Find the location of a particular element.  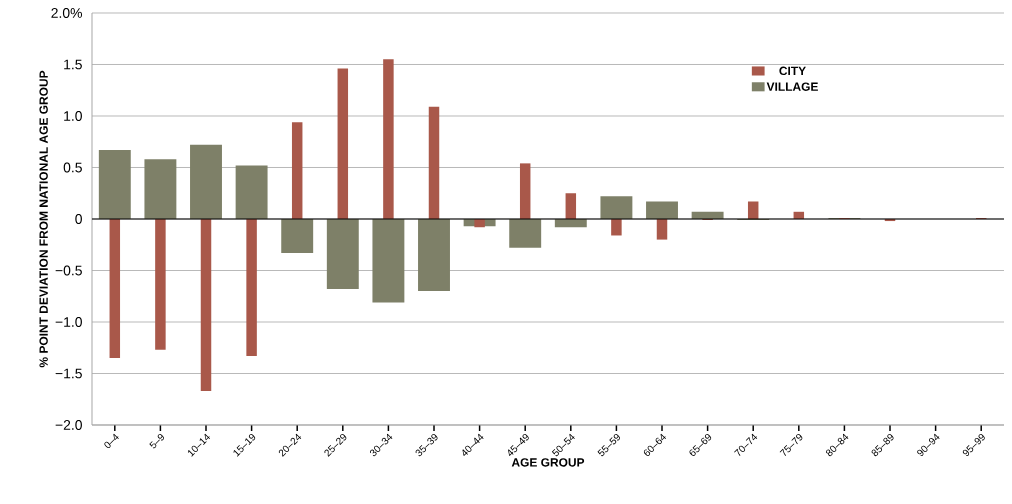

y-tick-label: −2.0 is located at coordinates (68, 425).